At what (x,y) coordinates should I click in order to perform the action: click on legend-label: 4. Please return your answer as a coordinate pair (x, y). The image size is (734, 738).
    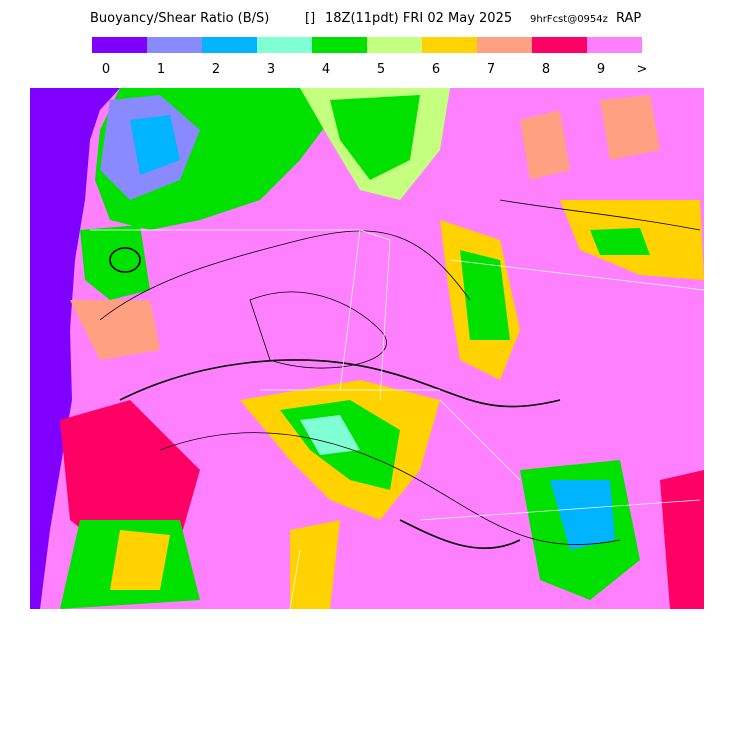
    Looking at the image, I should click on (326, 69).